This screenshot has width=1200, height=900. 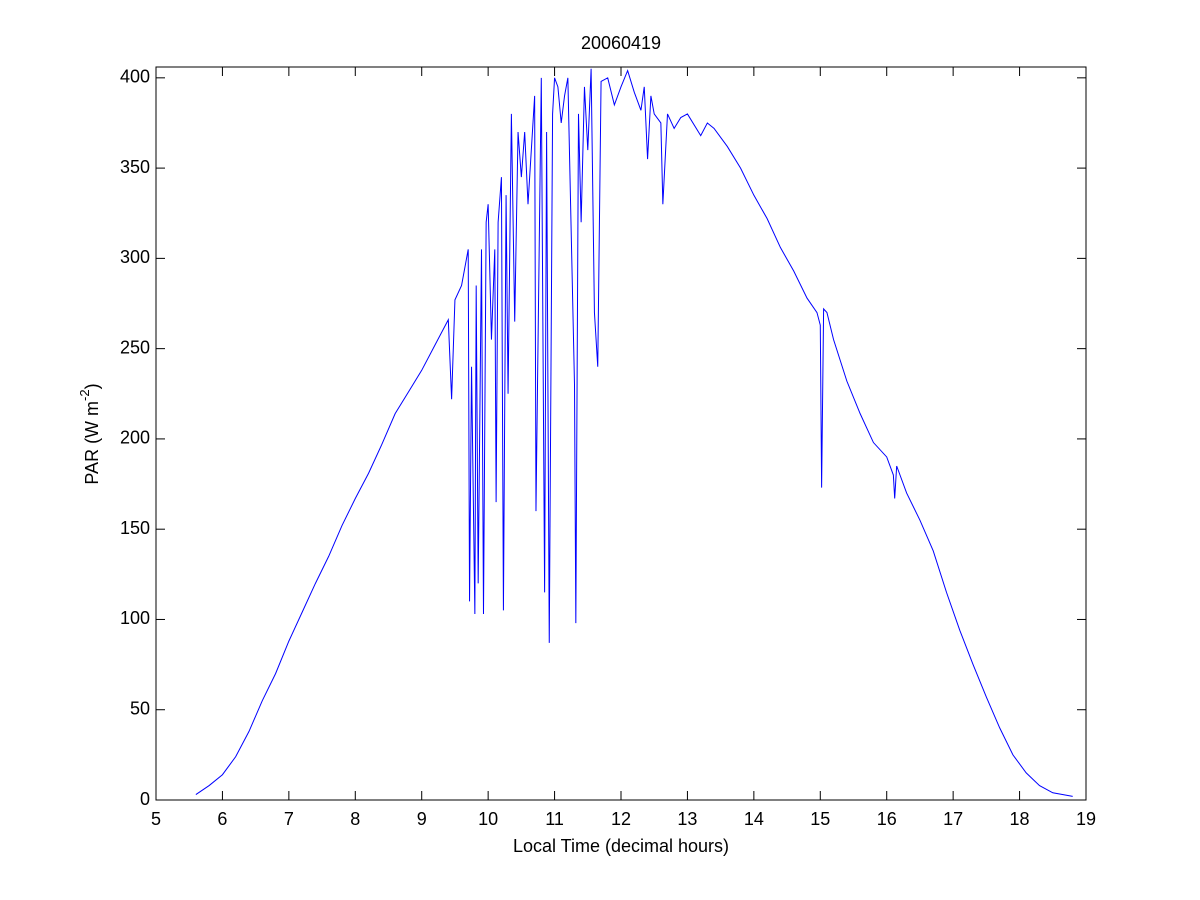 I want to click on y-axis-label: PAR (W m-2), so click(x=89, y=433).